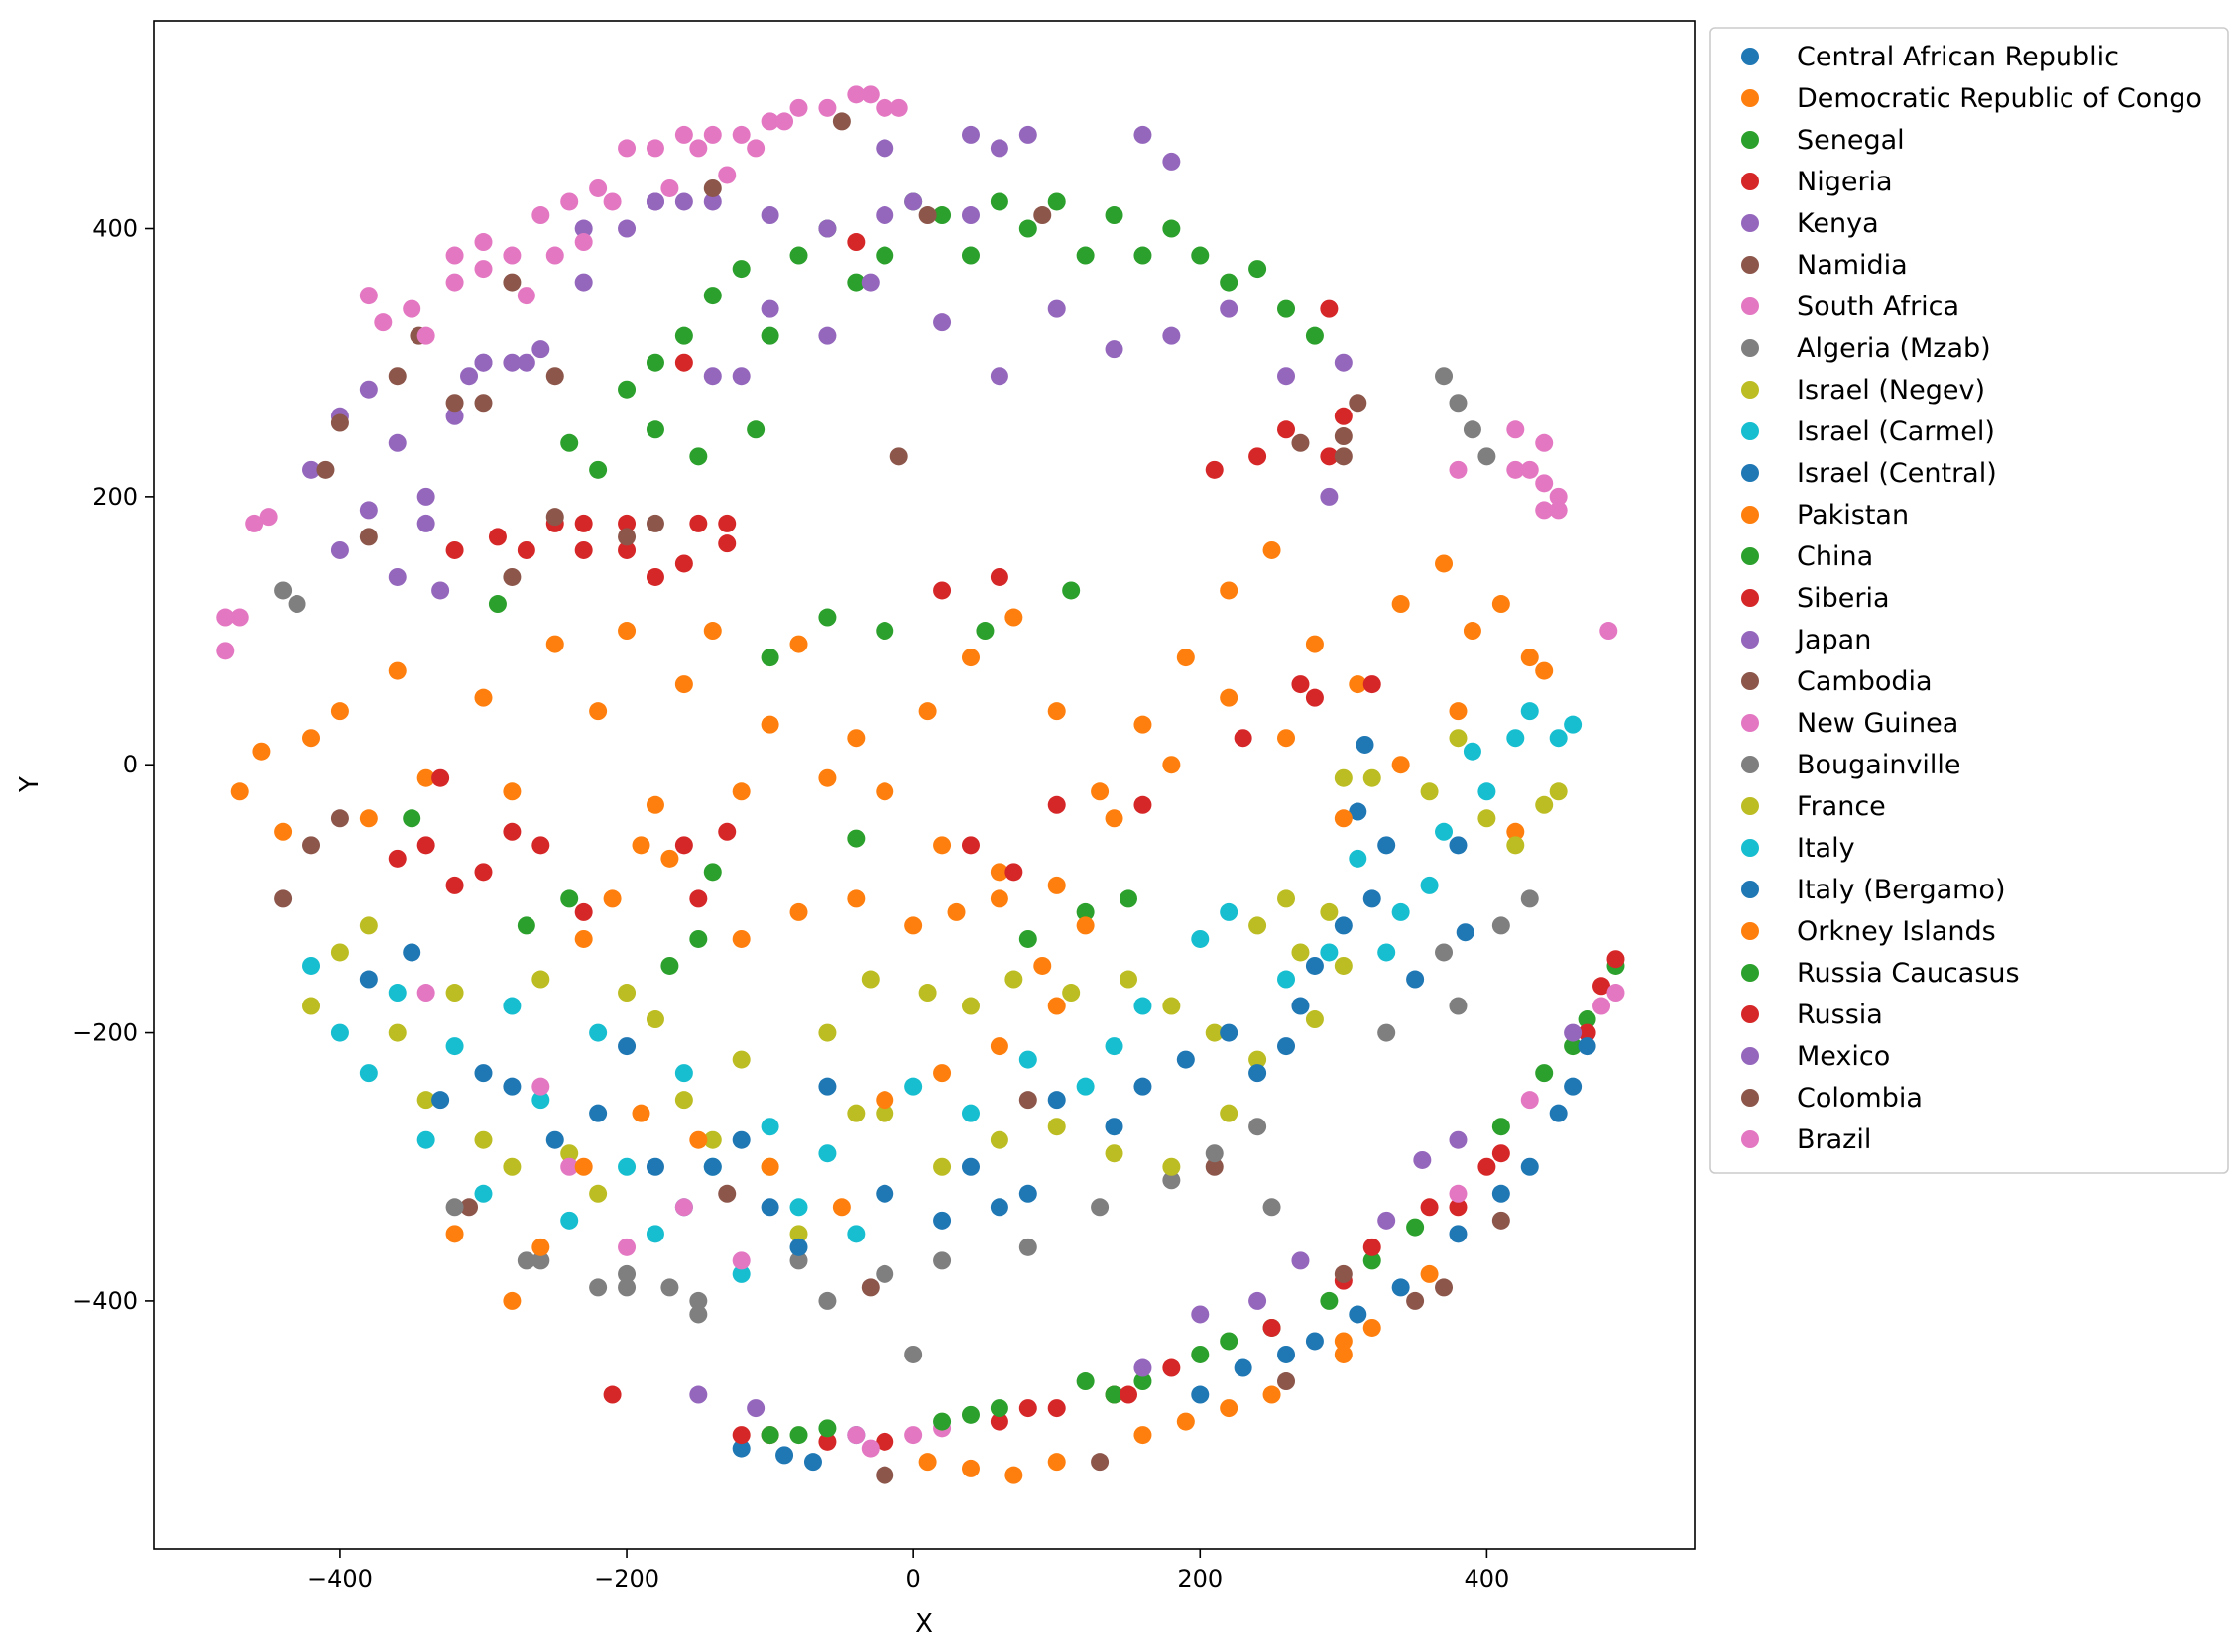 This screenshot has width=2240, height=1652. Describe the element at coordinates (1826, 848) in the screenshot. I see `legend-label: Italy` at that location.